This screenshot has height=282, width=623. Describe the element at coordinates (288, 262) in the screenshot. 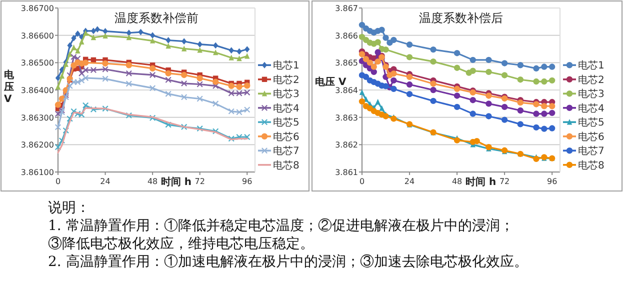

I see `text: 2. 高温静置作用：①加速电解液在极片中的浸润；③加速去除电芯极化效应。` at that location.